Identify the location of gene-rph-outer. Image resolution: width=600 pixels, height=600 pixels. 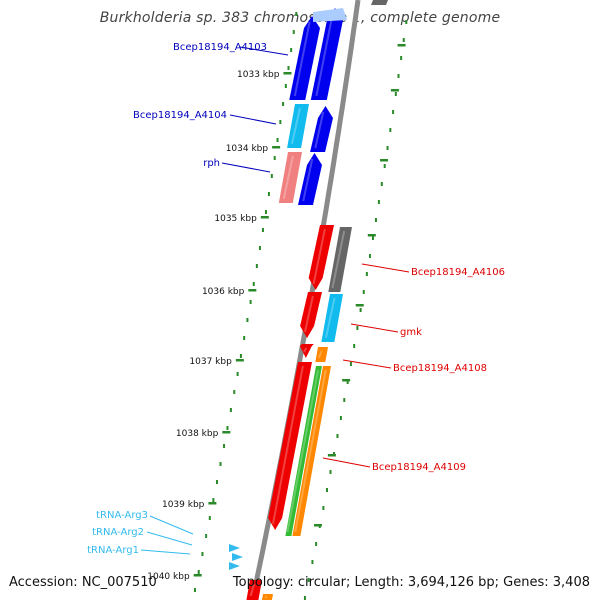
(310, 179).